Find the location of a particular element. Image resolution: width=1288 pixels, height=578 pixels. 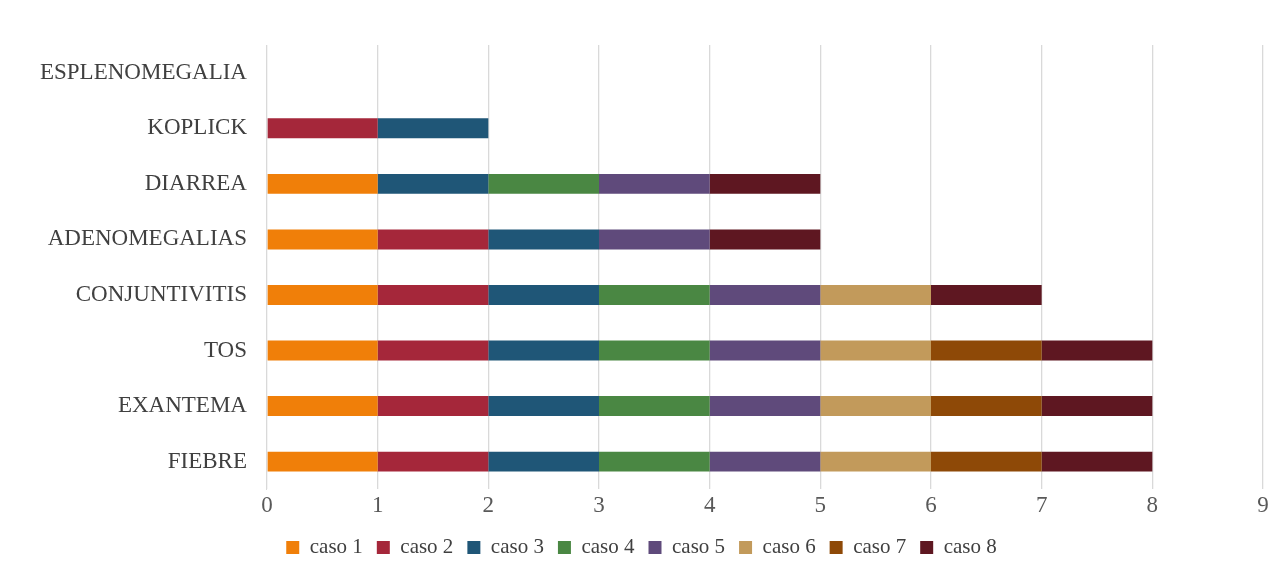

legend-label: caso 7 is located at coordinates (880, 546).